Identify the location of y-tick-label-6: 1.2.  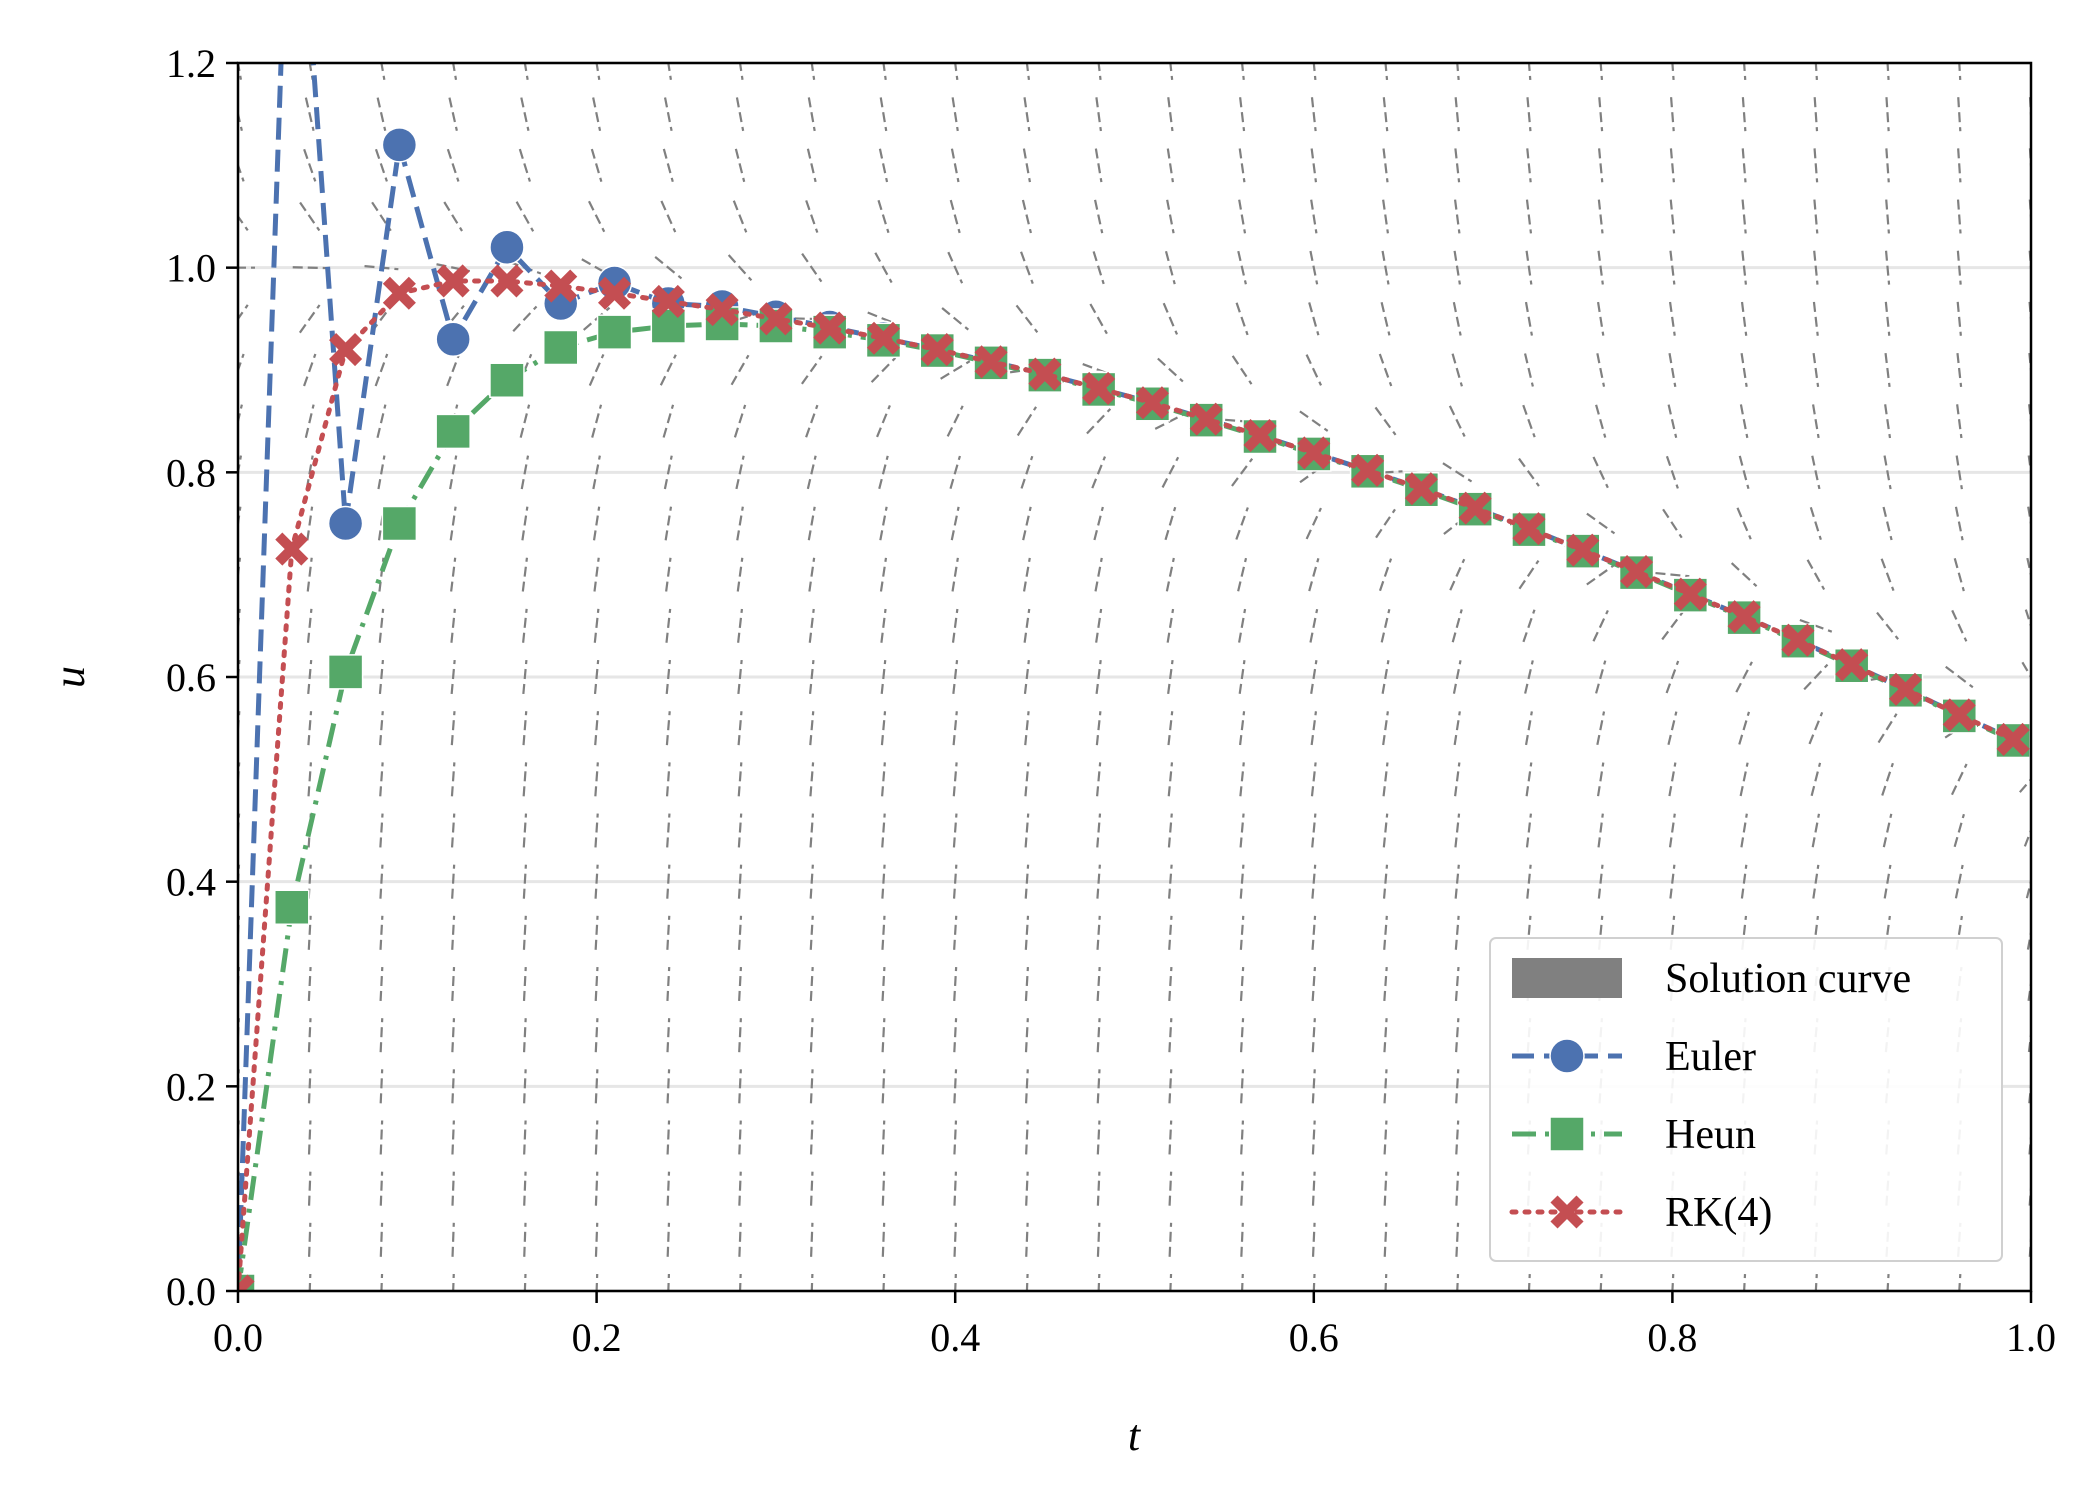
(191, 63).